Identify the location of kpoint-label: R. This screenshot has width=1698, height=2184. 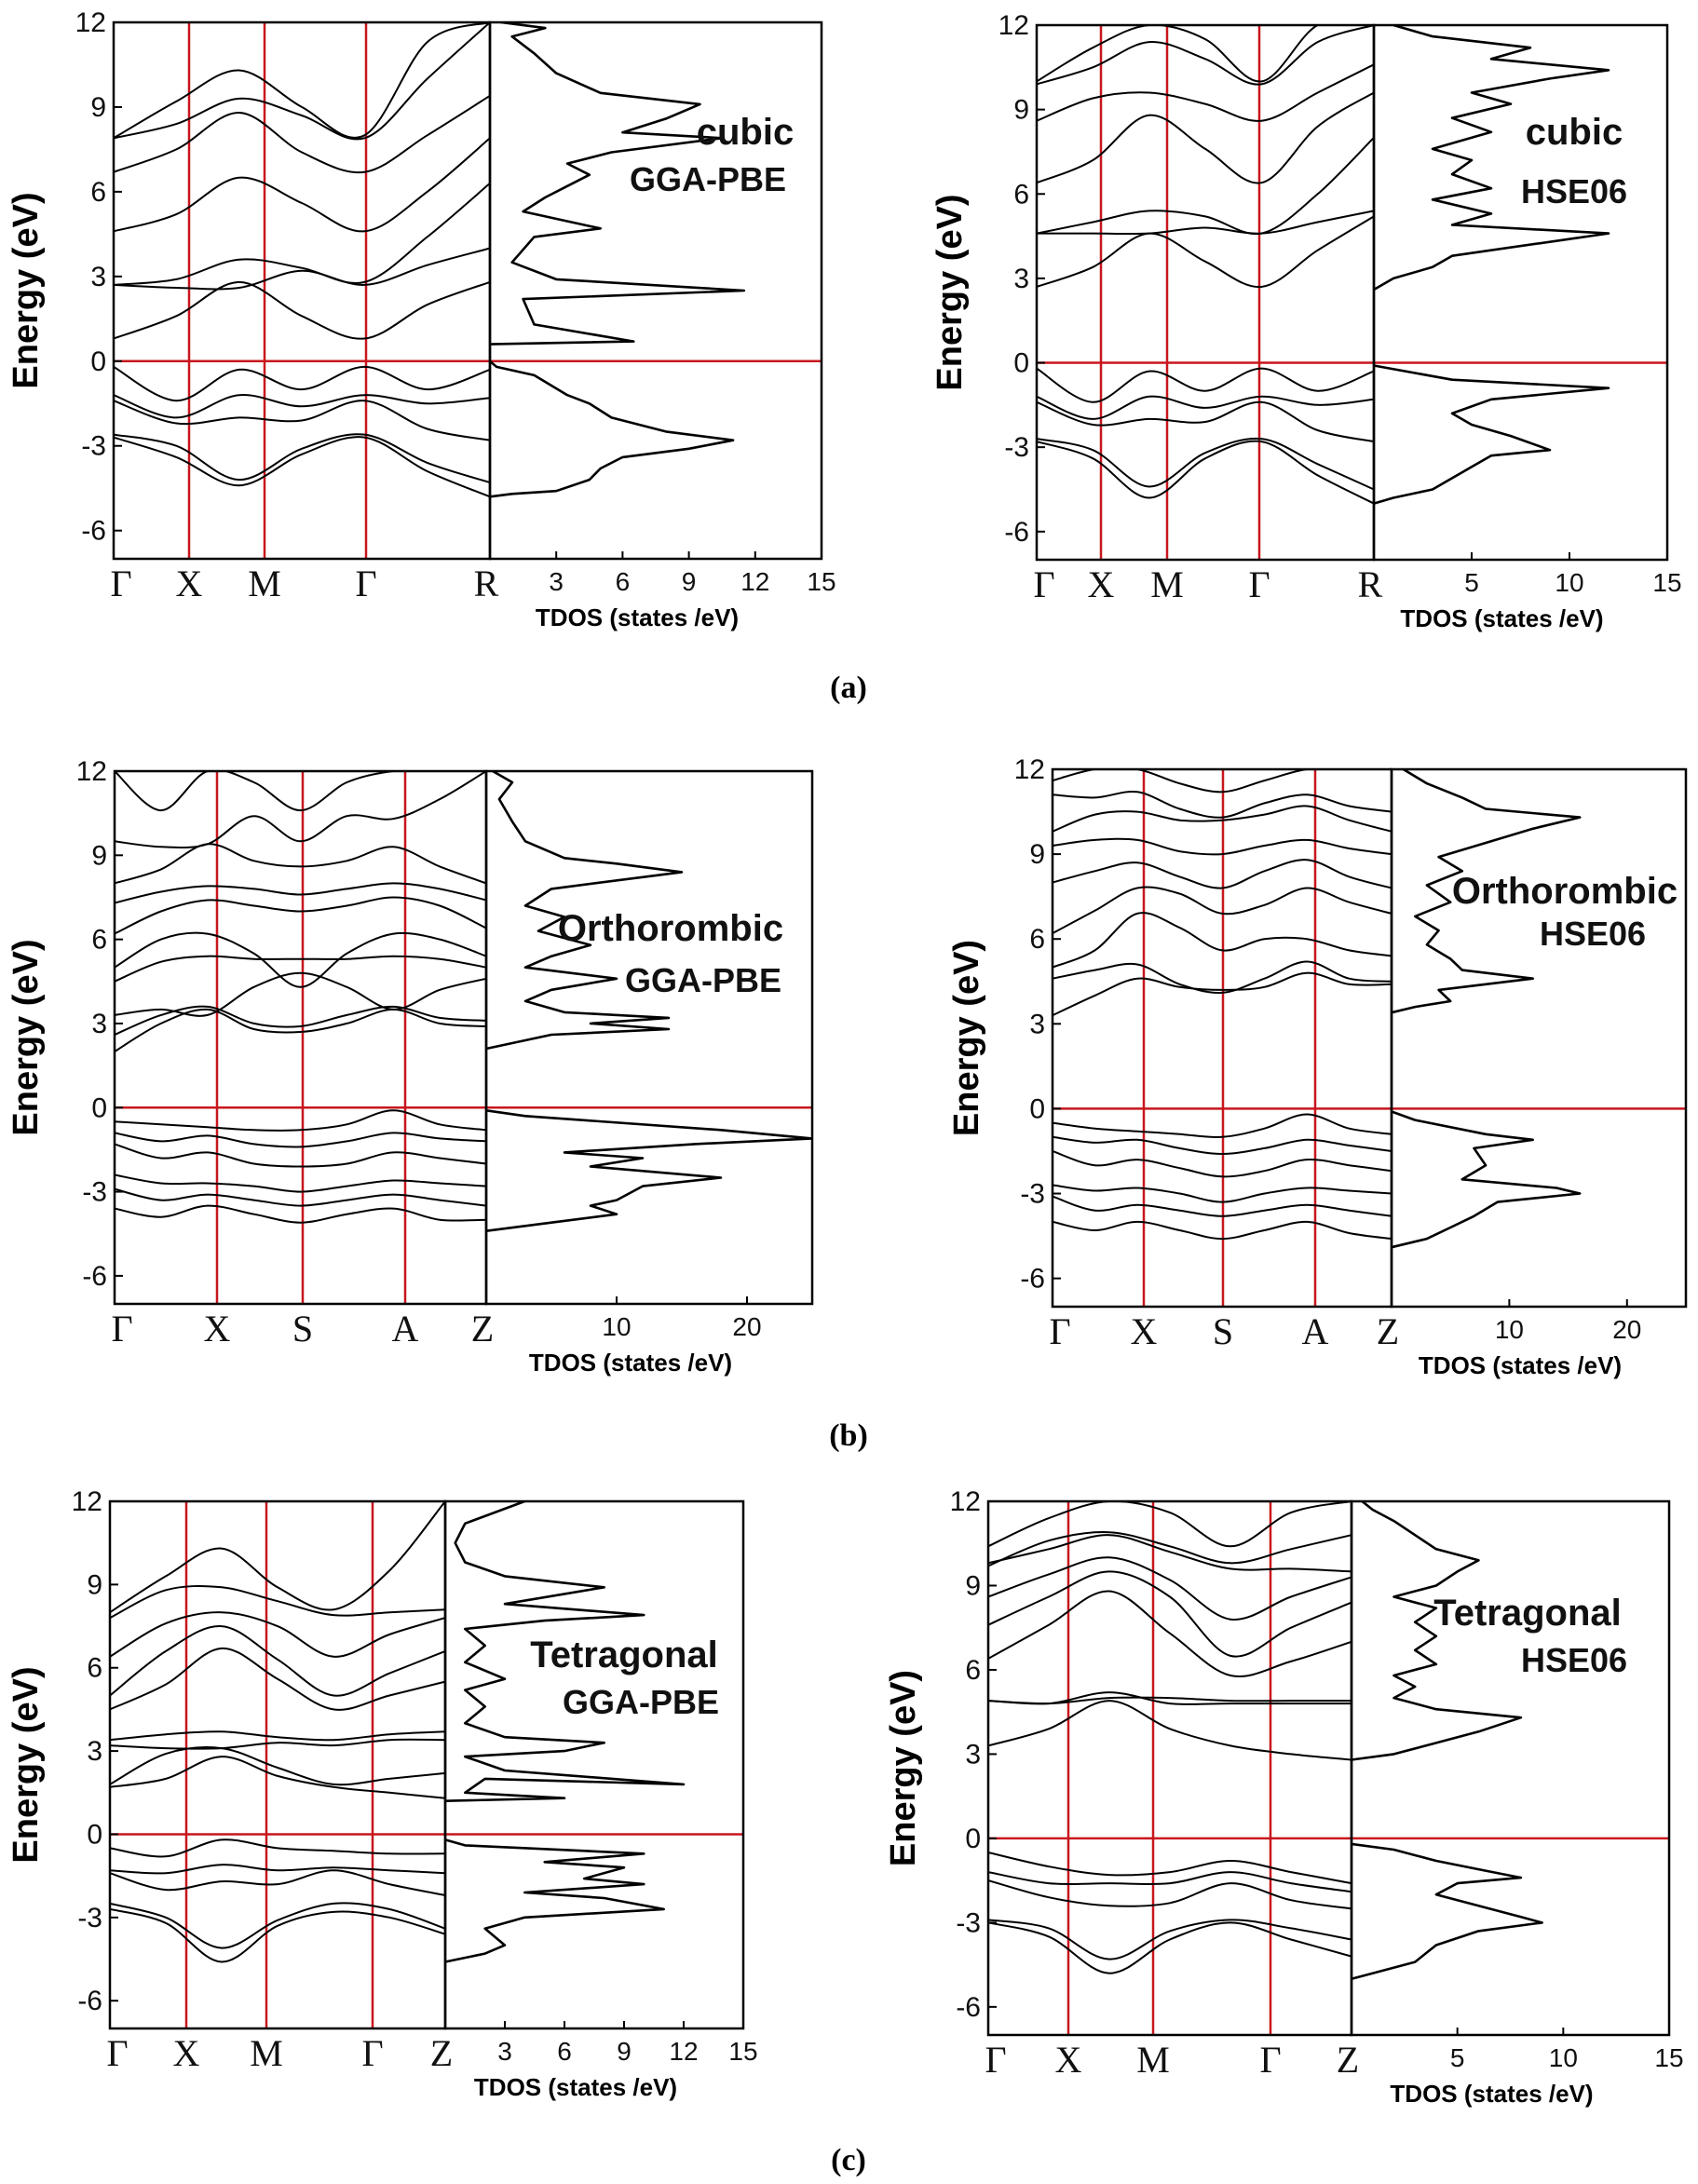
(1370, 584).